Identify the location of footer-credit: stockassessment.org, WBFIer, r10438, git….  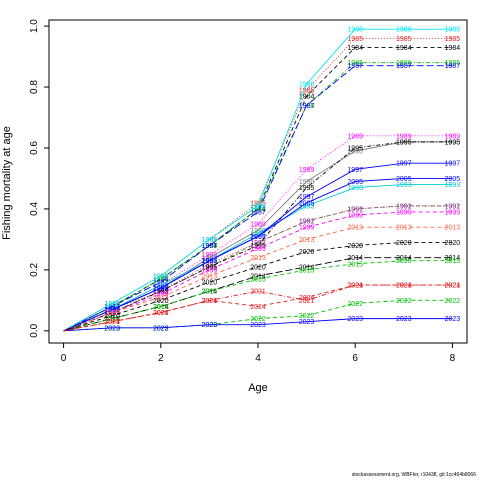
(413, 475).